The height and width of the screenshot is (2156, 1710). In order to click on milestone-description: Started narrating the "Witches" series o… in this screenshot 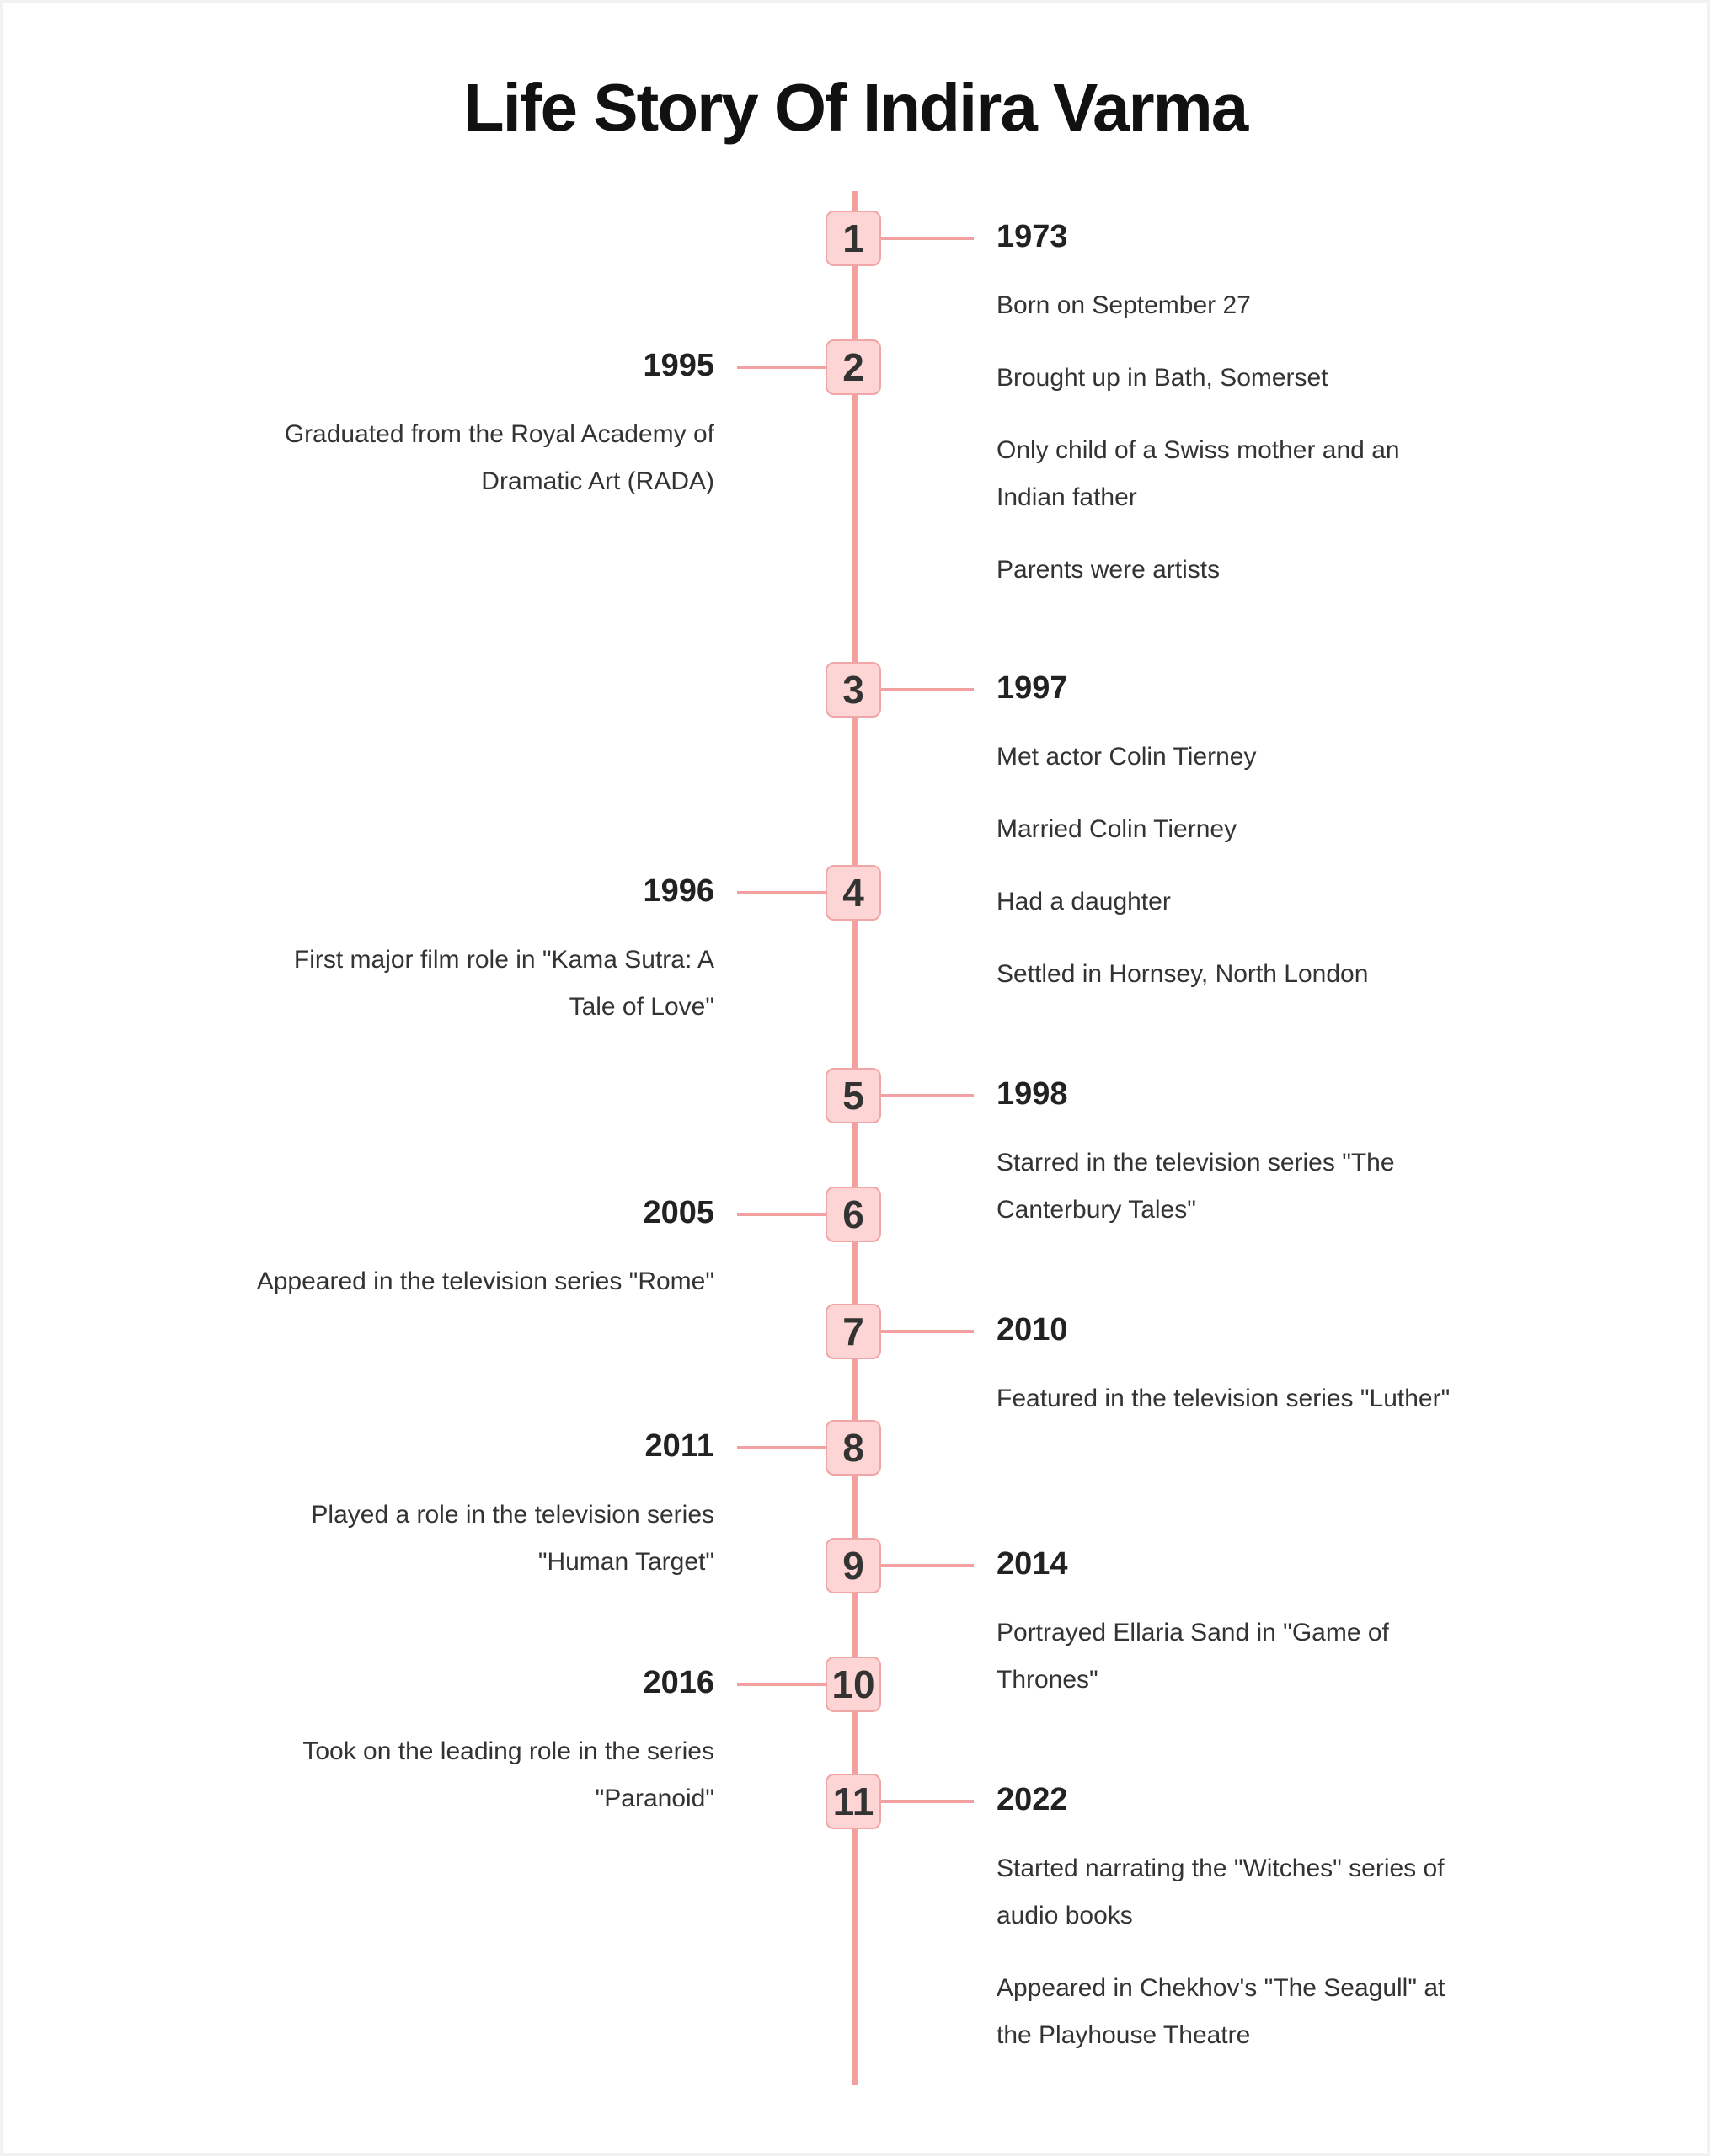, I will do `click(1232, 1964)`.